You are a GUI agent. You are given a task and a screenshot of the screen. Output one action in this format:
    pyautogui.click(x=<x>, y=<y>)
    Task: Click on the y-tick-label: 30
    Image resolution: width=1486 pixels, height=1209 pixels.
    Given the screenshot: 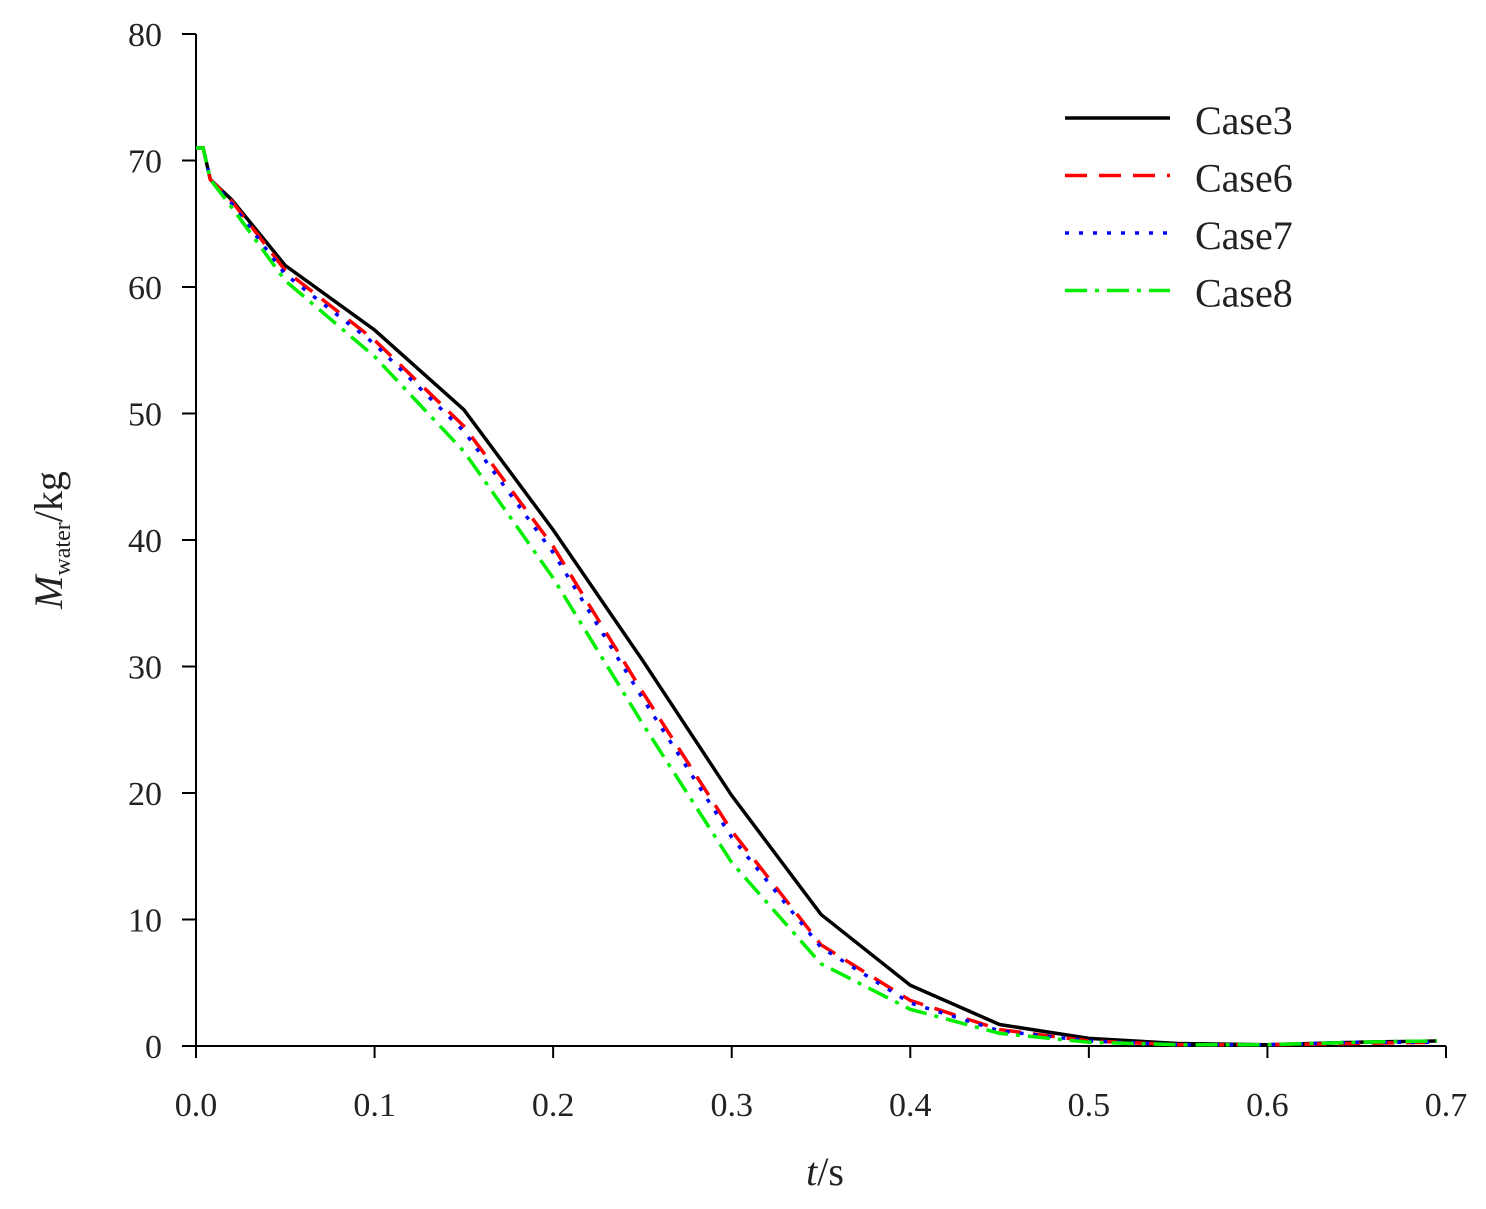 What is the action you would take?
    pyautogui.click(x=145, y=668)
    